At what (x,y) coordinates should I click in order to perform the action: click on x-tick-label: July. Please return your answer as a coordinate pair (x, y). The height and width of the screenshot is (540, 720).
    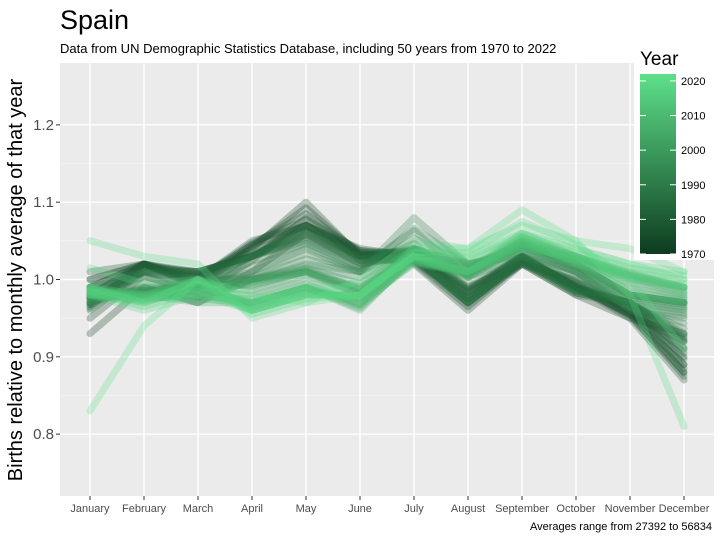
    Looking at the image, I should click on (414, 509).